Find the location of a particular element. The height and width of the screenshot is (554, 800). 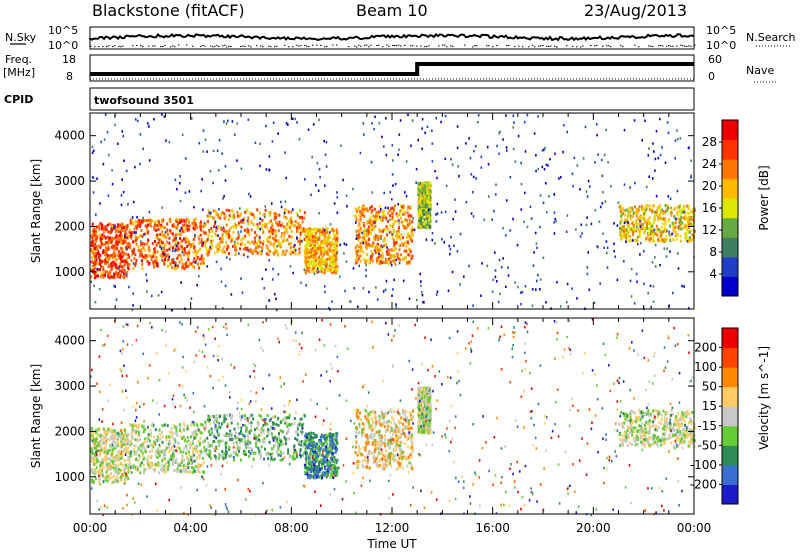

colorbar-swatch is located at coordinates (730, 247).